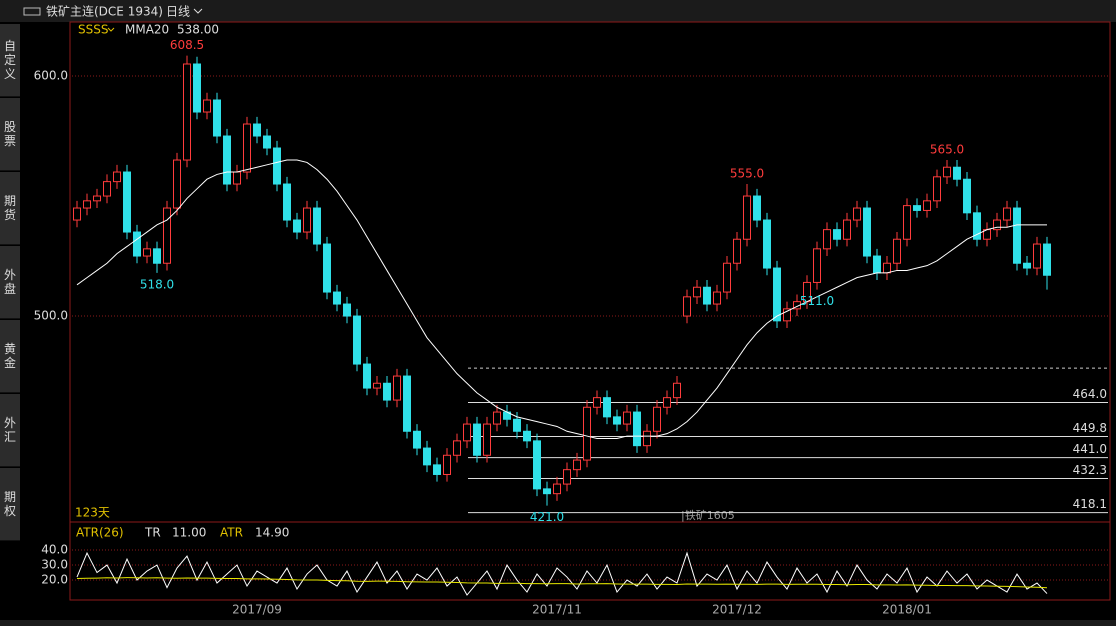  I want to click on tab-label: 股票, so click(9, 134).